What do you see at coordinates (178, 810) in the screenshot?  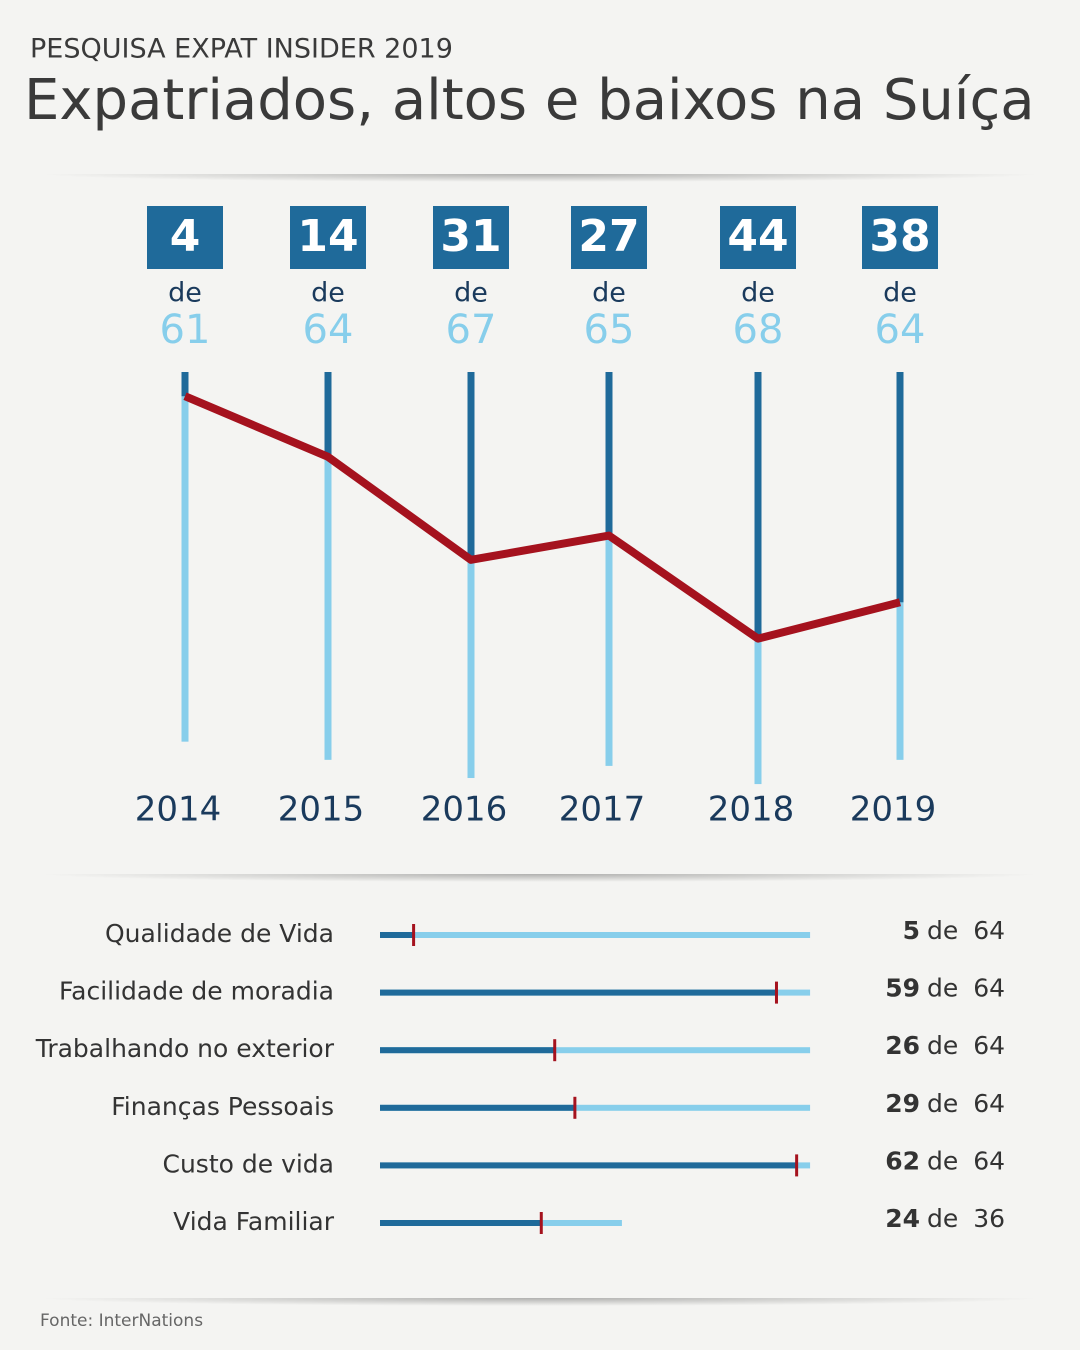 I see `year-label: 2014` at bounding box center [178, 810].